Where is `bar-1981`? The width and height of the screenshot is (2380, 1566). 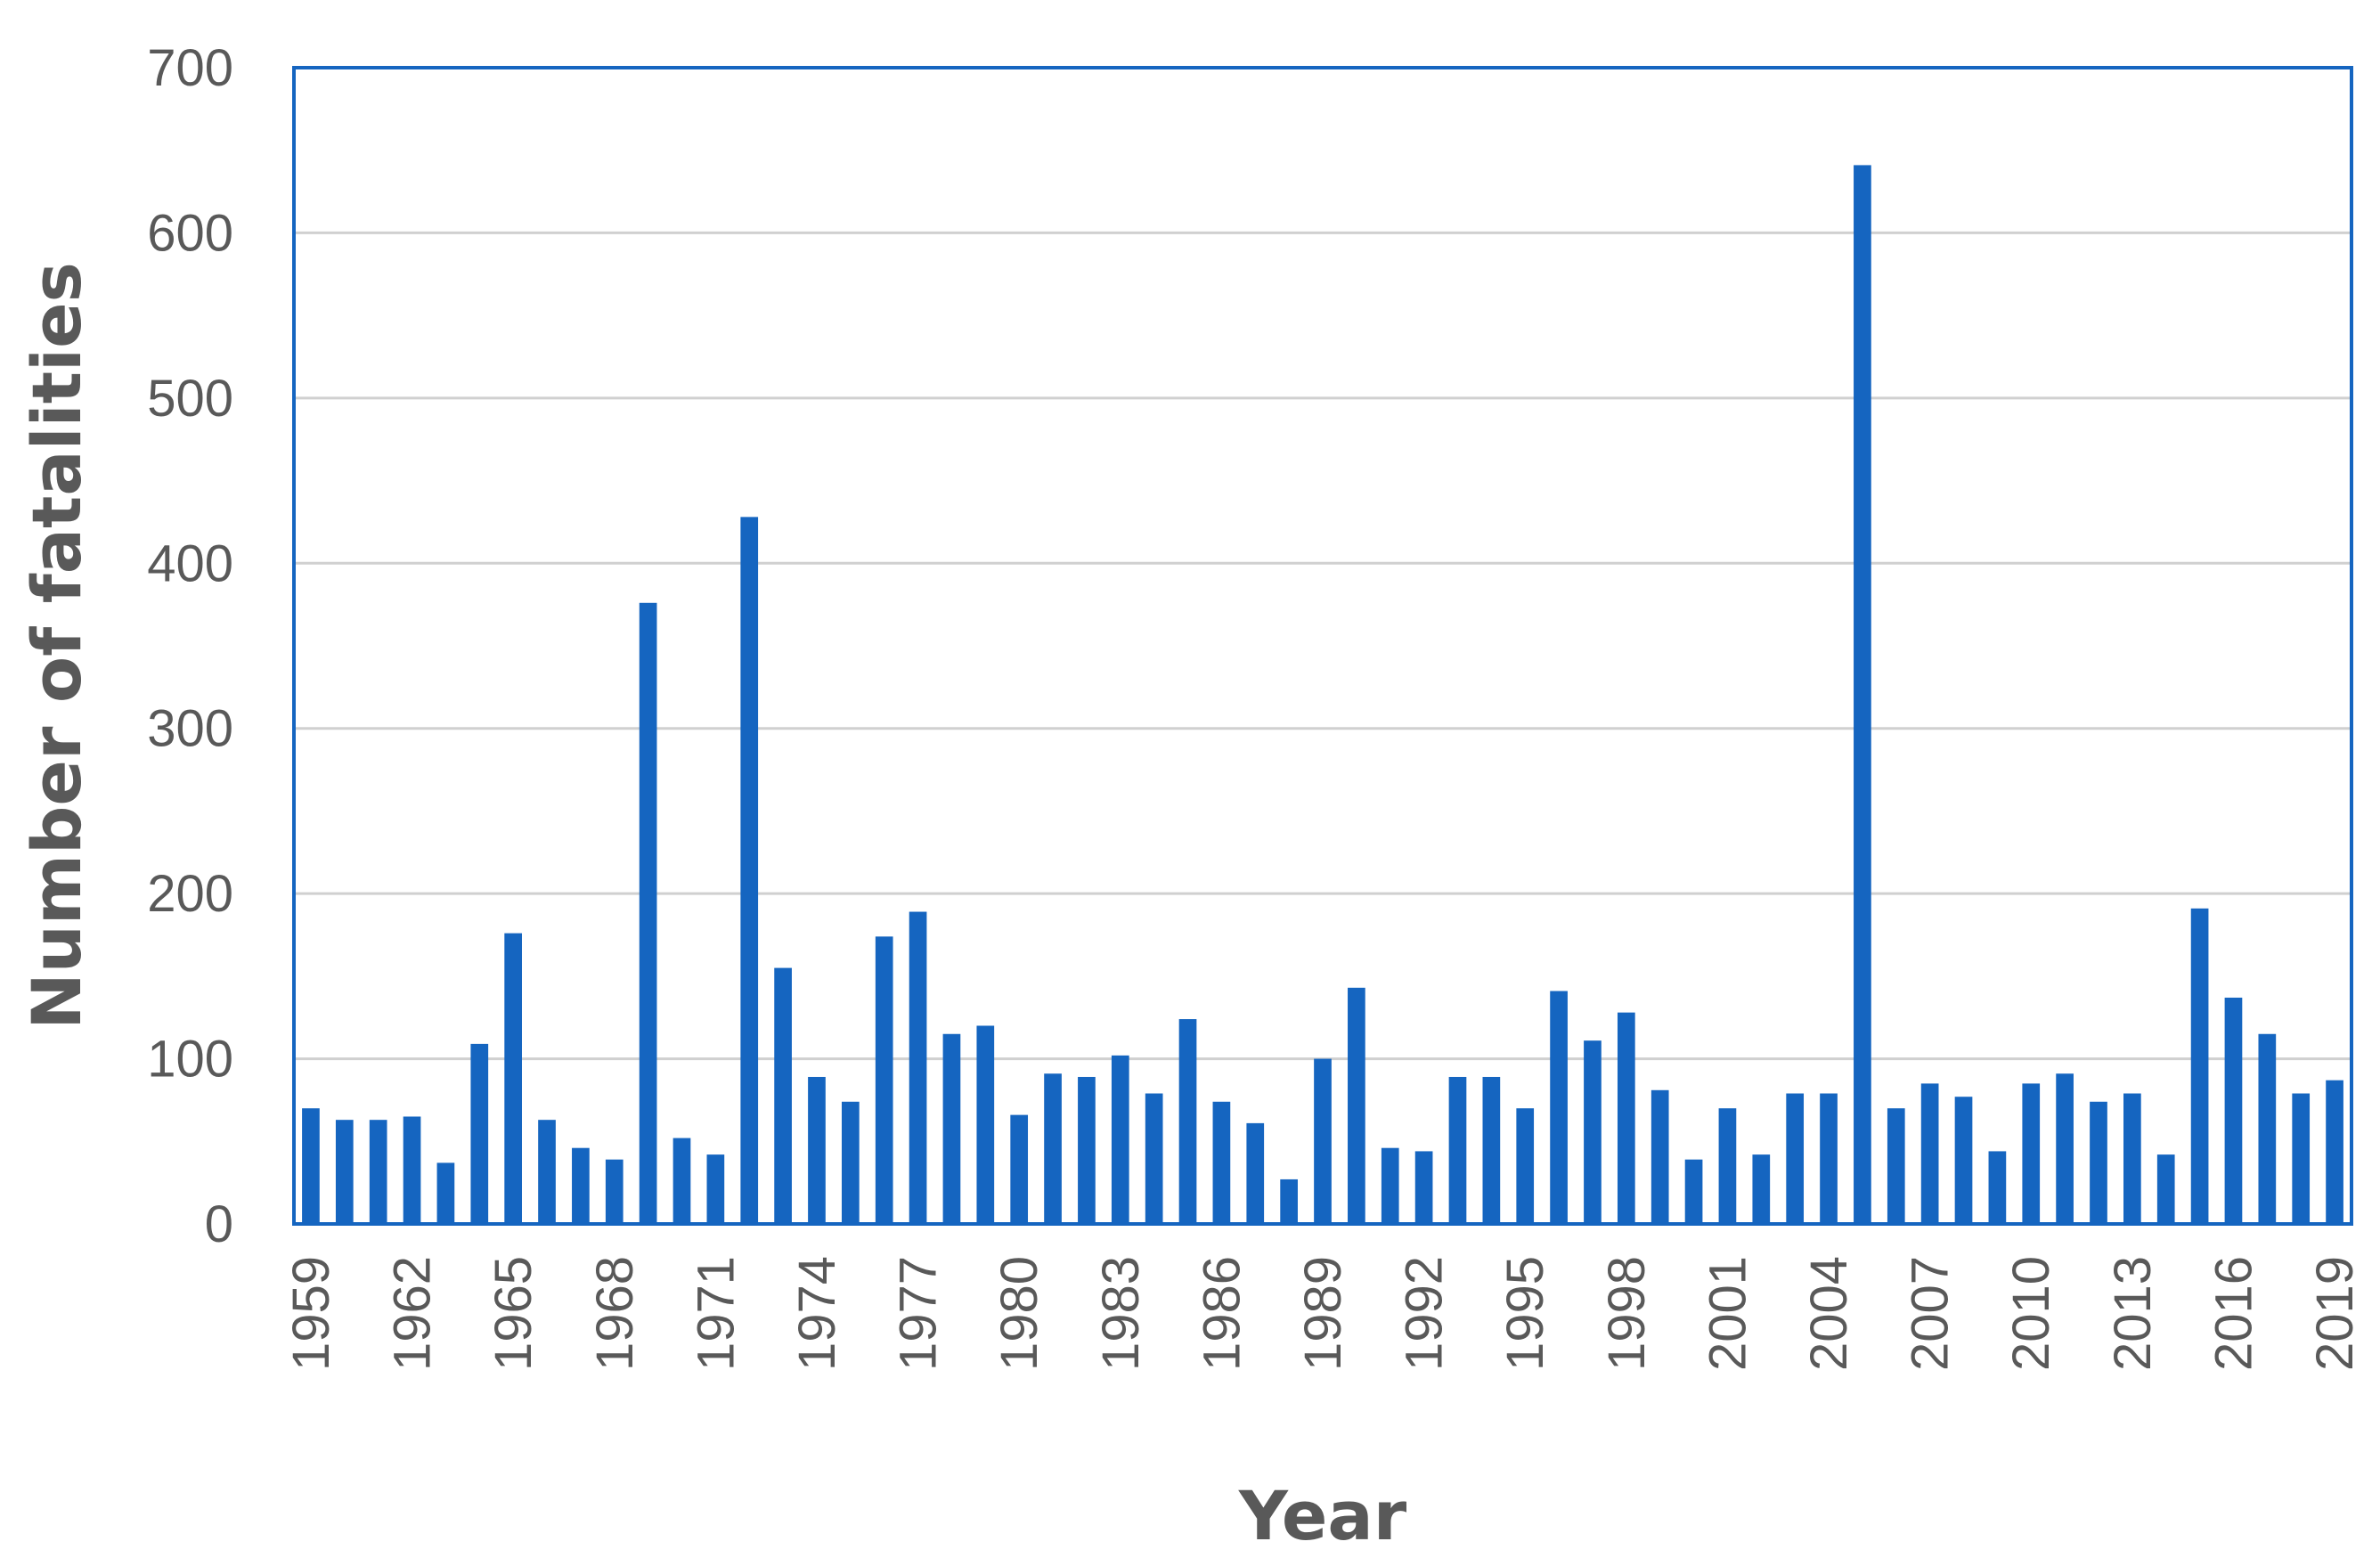
bar-1981 is located at coordinates (1053, 1148).